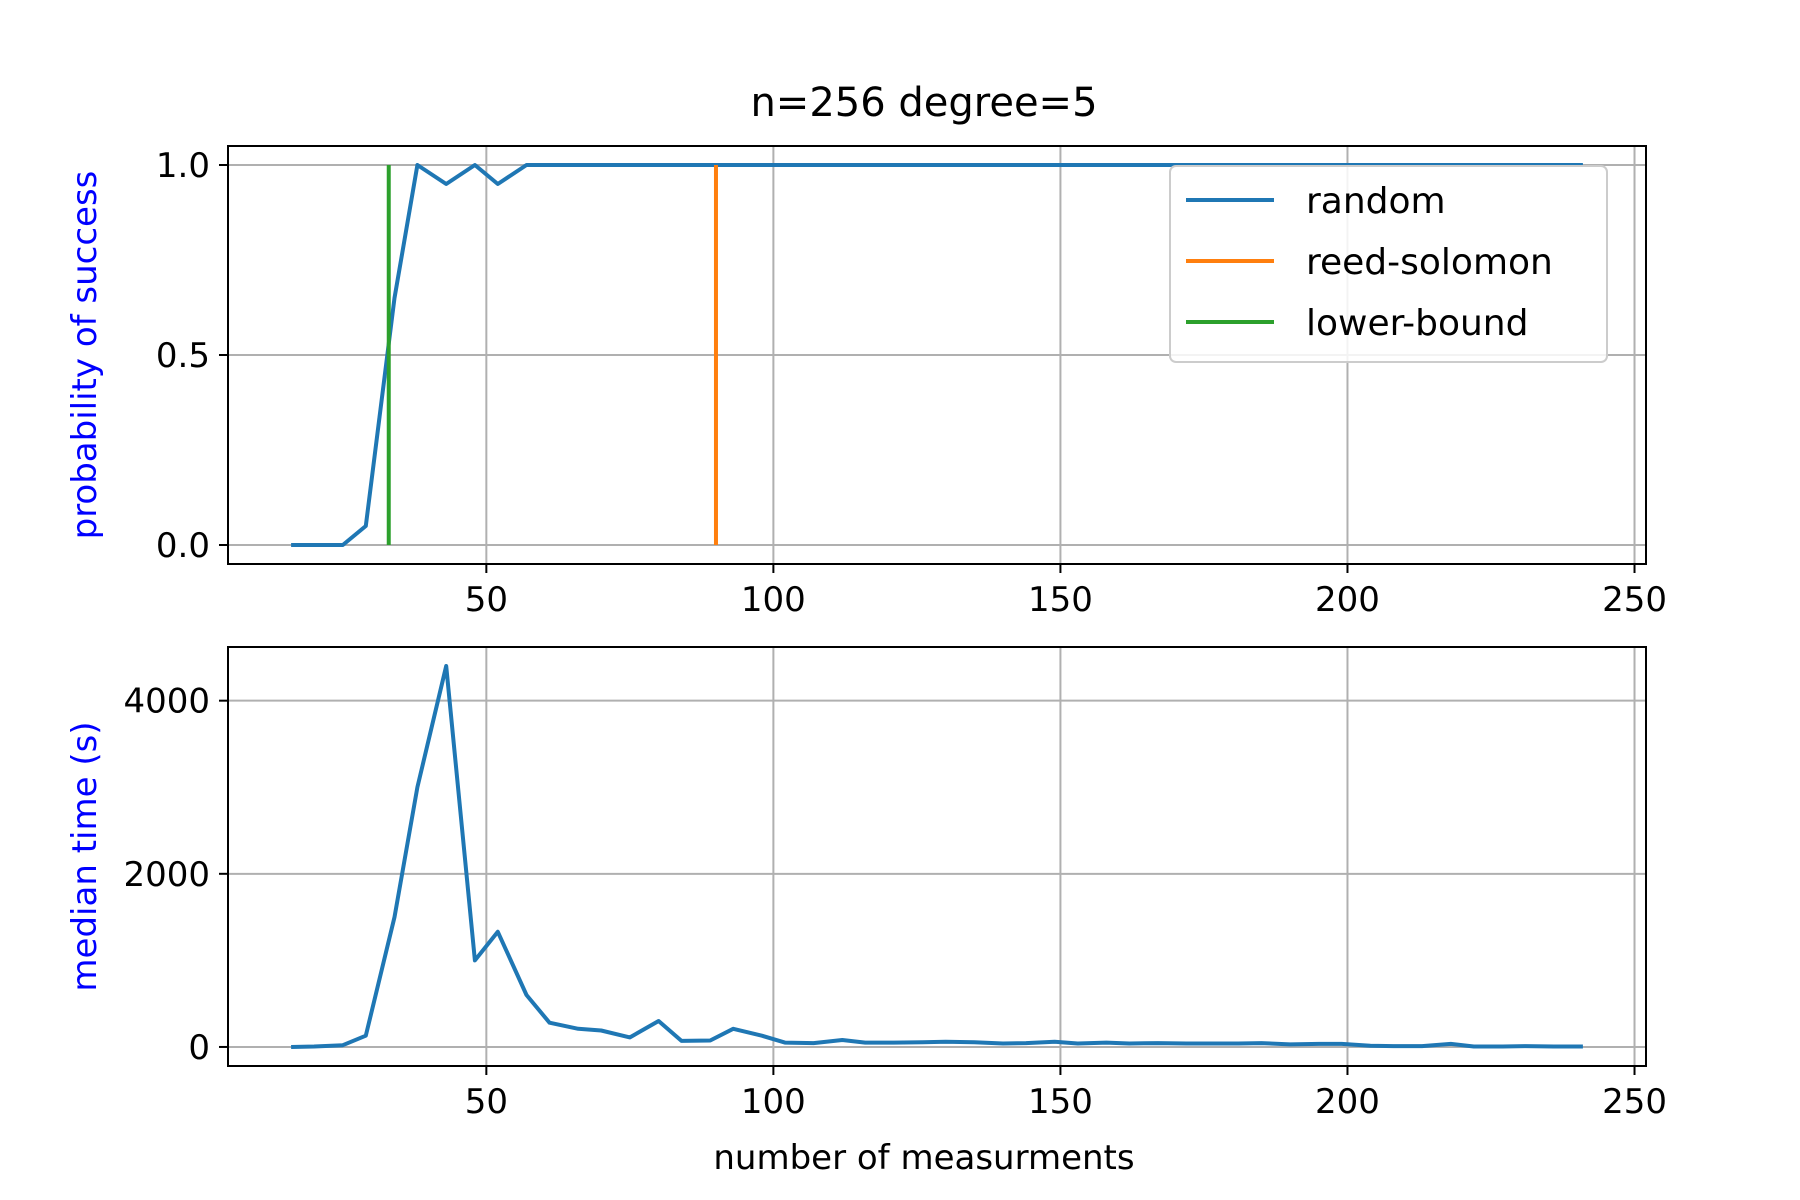 The image size is (1800, 1200). I want to click on y-axis-label: median time (s), so click(85, 856).